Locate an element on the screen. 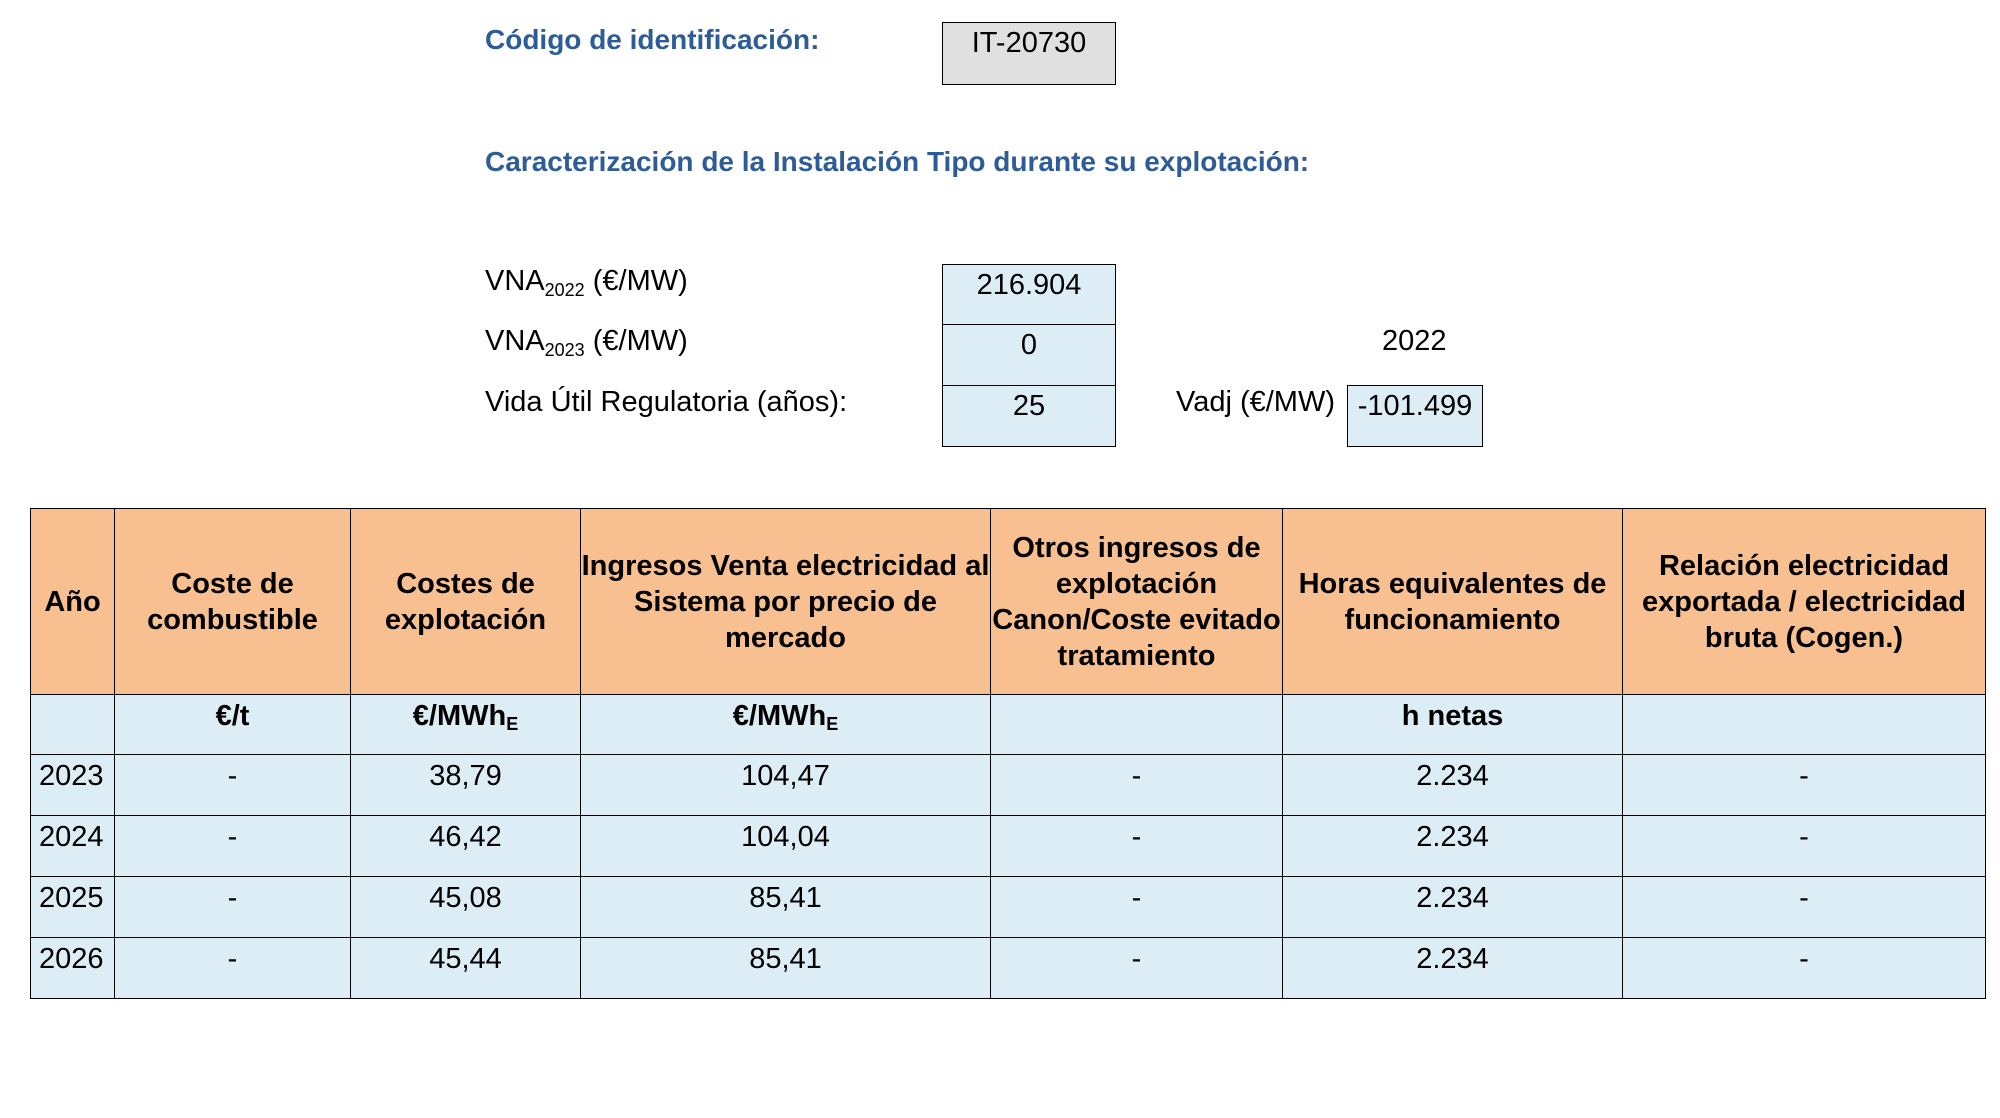  cell-anio: 2024 is located at coordinates (72, 846).